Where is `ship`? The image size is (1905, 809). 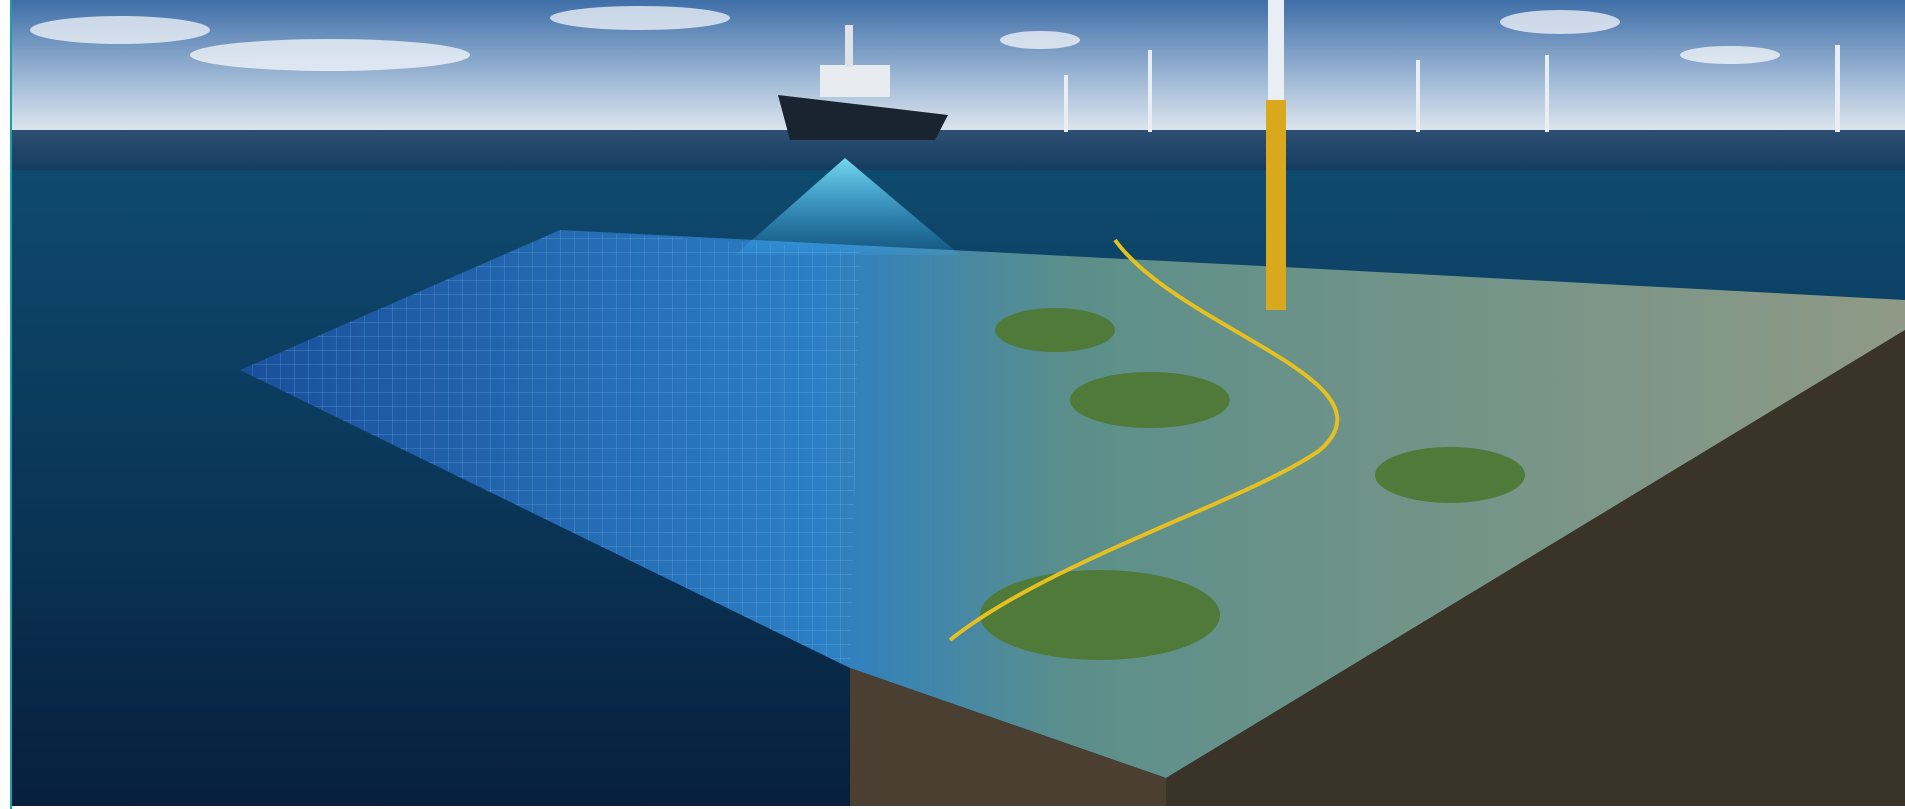
ship is located at coordinates (863, 82).